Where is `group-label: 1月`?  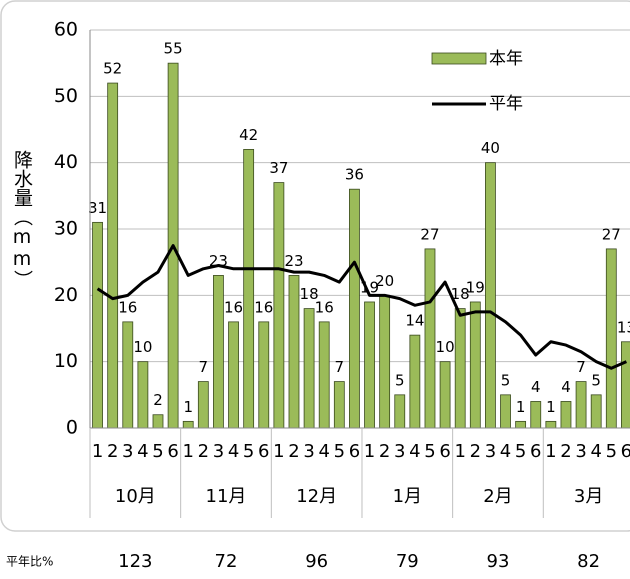 group-label: 1月 is located at coordinates (407, 496).